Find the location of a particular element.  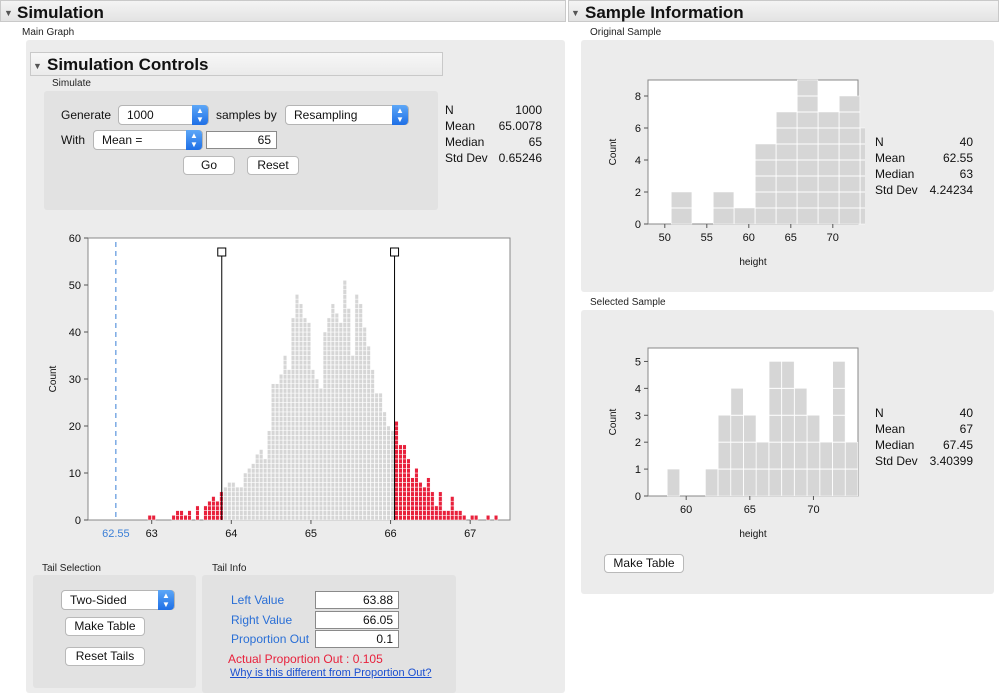

reset-tails-button: Reset Tails is located at coordinates (105, 656).